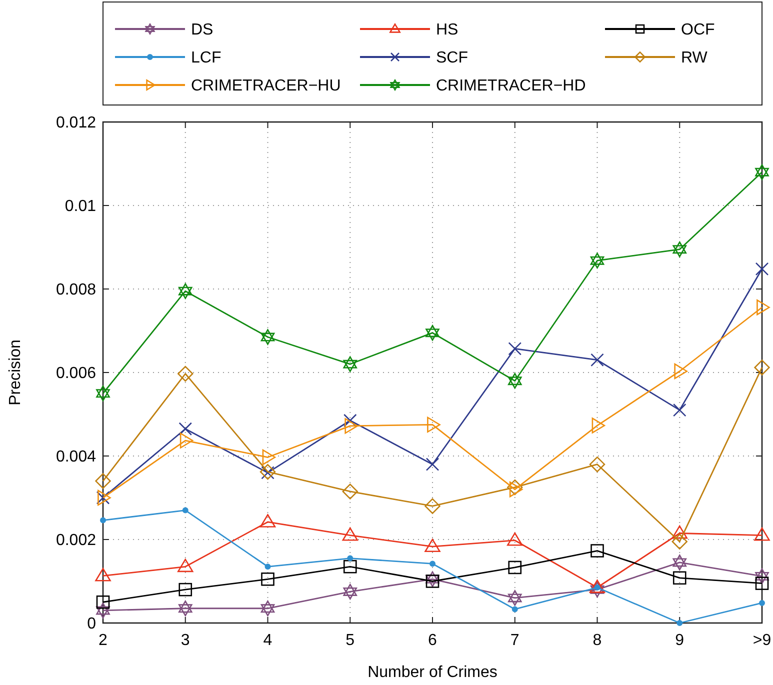  I want to click on legend-label: CRIMETRACER−HD, so click(511, 86).